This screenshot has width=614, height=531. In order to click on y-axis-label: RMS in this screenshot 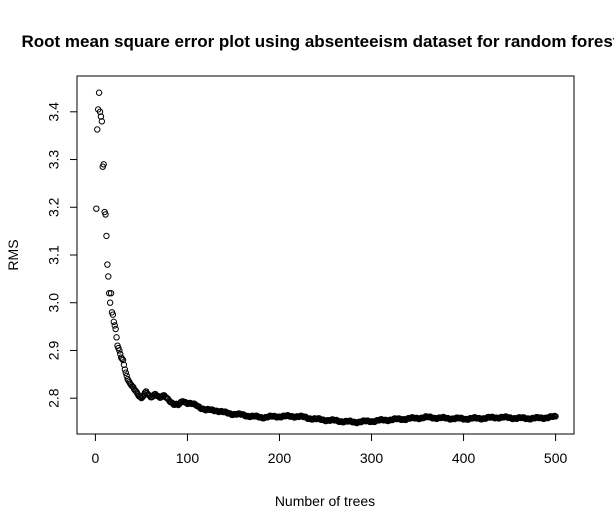, I will do `click(13, 254)`.